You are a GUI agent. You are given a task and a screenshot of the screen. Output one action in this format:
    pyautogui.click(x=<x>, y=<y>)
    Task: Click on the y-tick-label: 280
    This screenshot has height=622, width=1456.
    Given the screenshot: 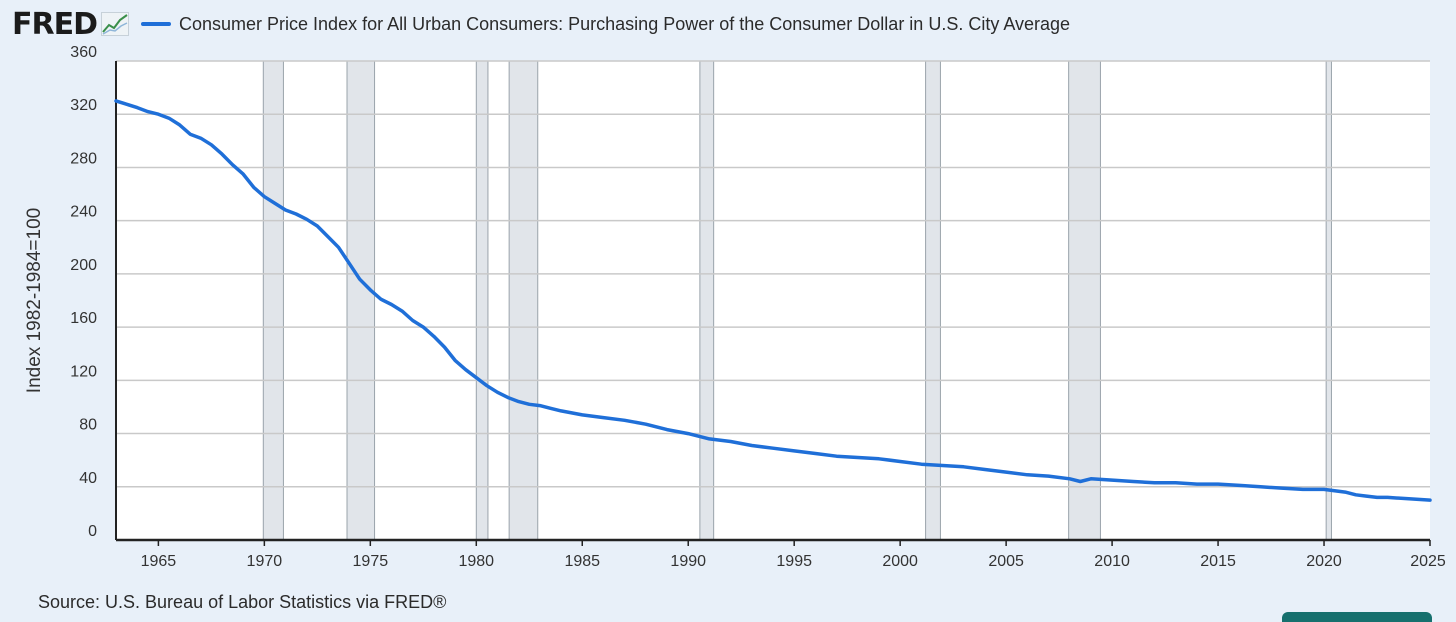 What is the action you would take?
    pyautogui.click(x=83, y=158)
    